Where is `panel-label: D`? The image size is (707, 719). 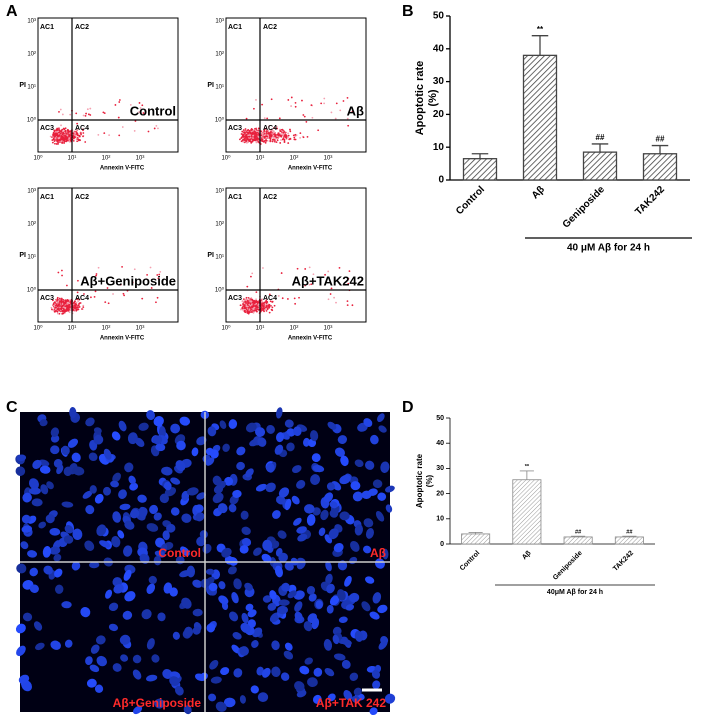 panel-label: D is located at coordinates (408, 407).